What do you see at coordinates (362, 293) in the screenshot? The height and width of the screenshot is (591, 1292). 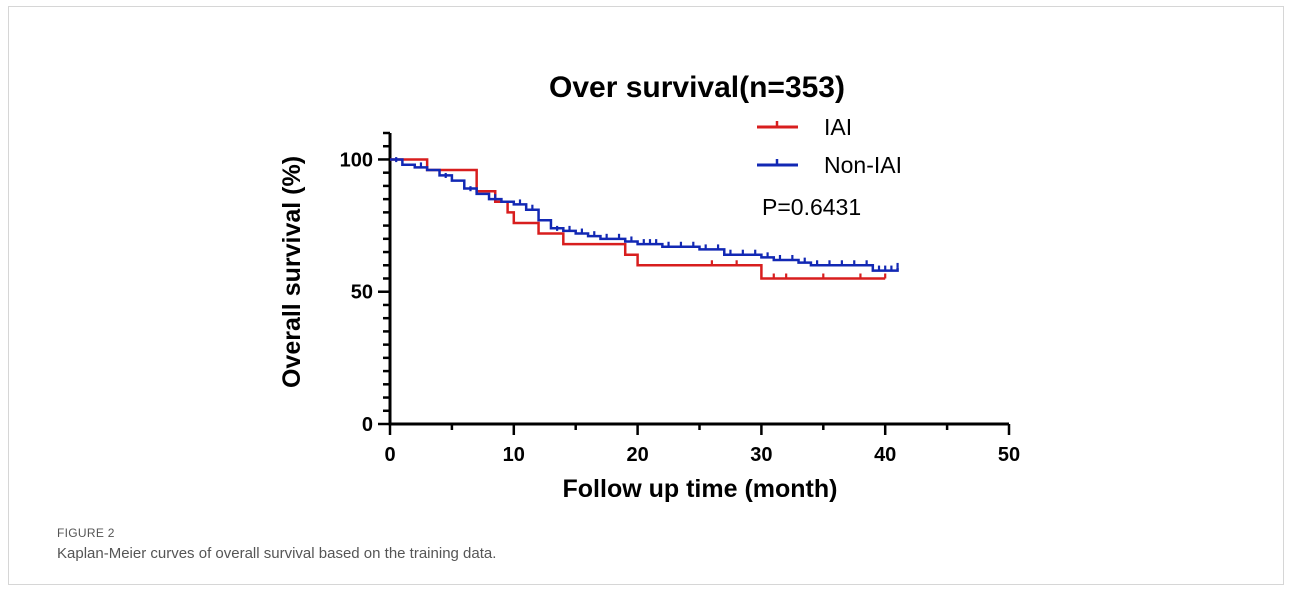 I see `y-tick-label: 50` at bounding box center [362, 293].